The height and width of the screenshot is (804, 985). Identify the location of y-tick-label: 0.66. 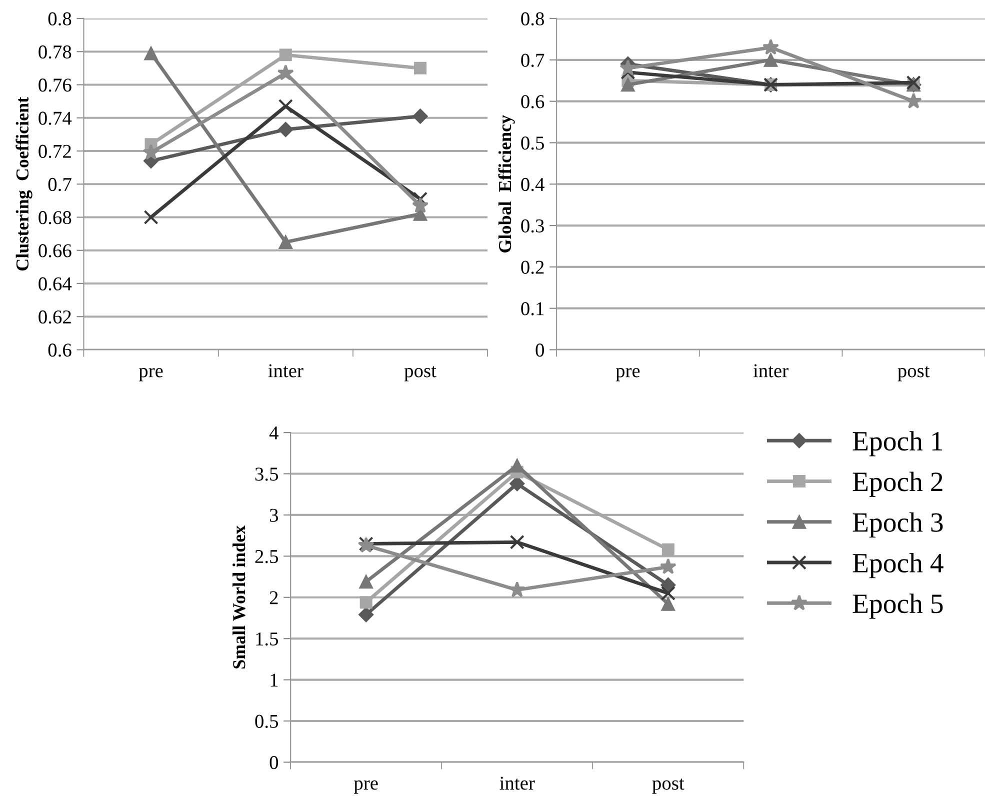
(55, 251).